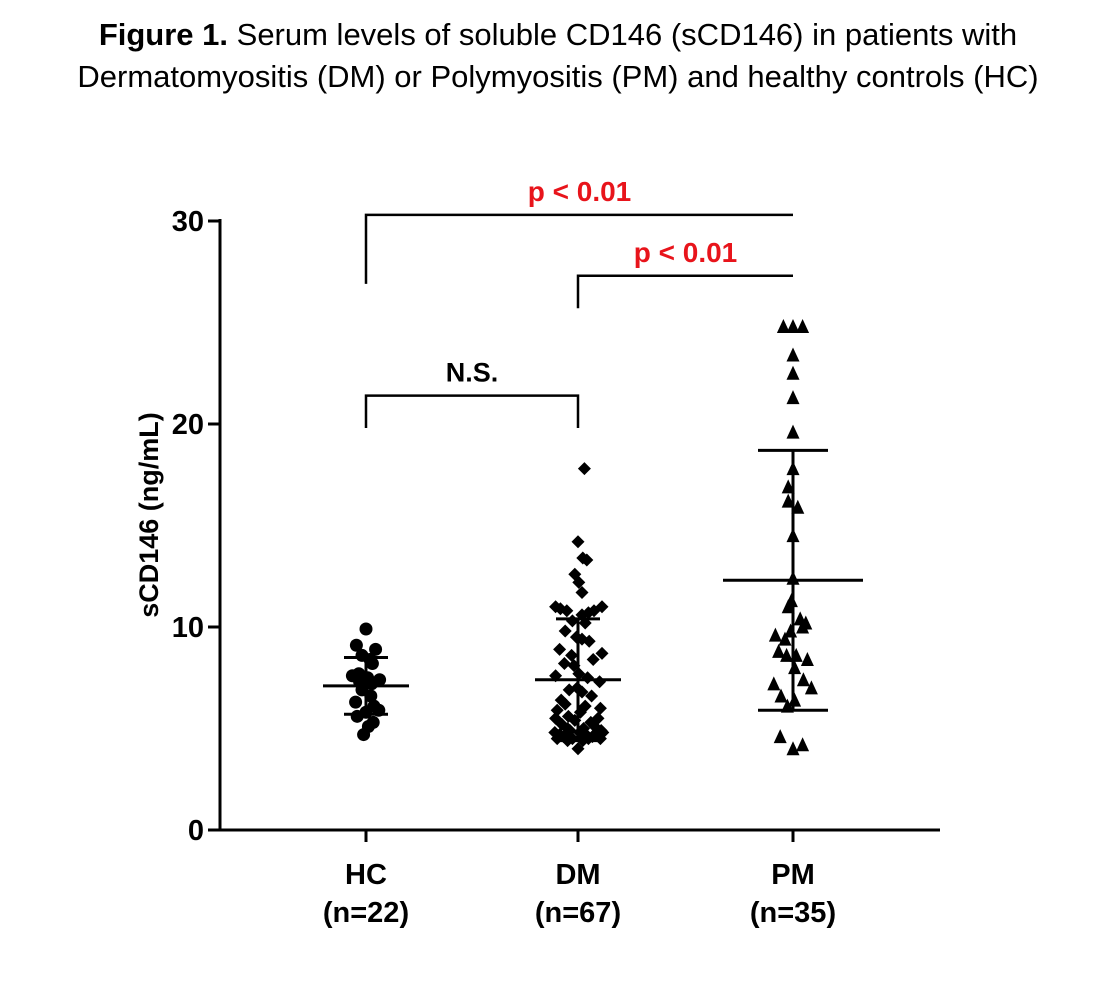 The image size is (1116, 986). I want to click on x-tick-label-dm: DM, so click(577, 875).